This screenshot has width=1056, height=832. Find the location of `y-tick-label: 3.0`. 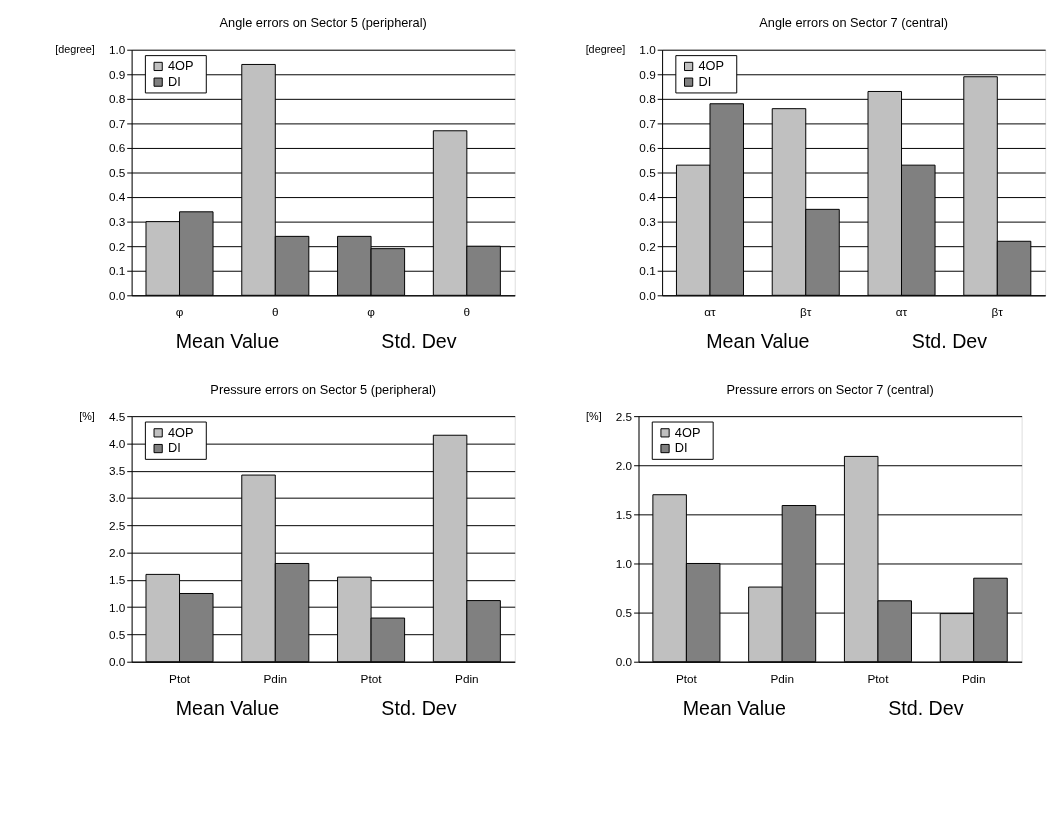

y-tick-label: 3.0 is located at coordinates (117, 498).